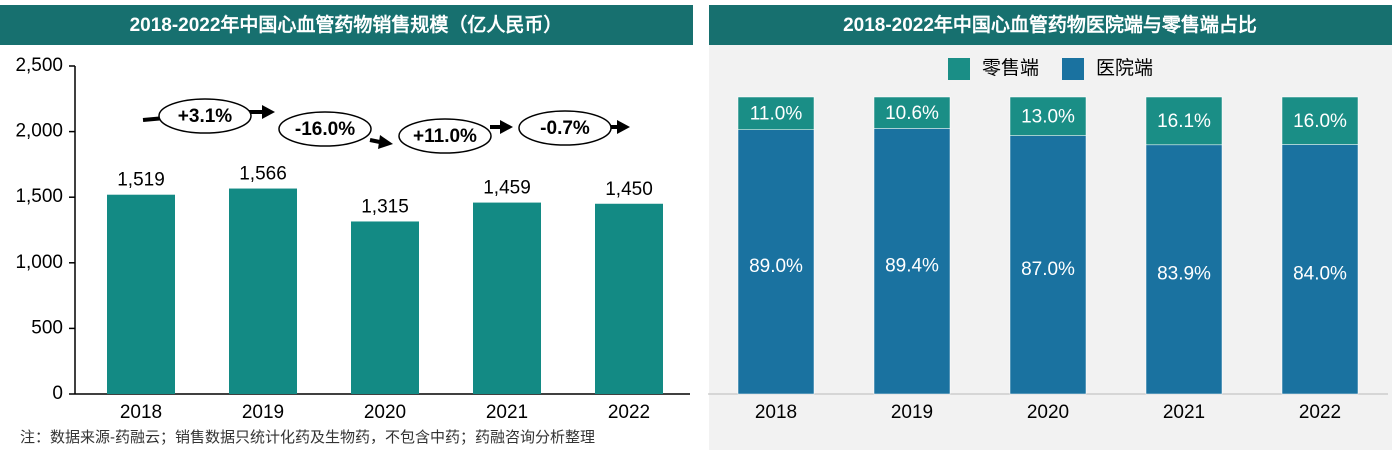 This screenshot has height=450, width=1395. I want to click on legend-label: 医院端, so click(1124, 68).